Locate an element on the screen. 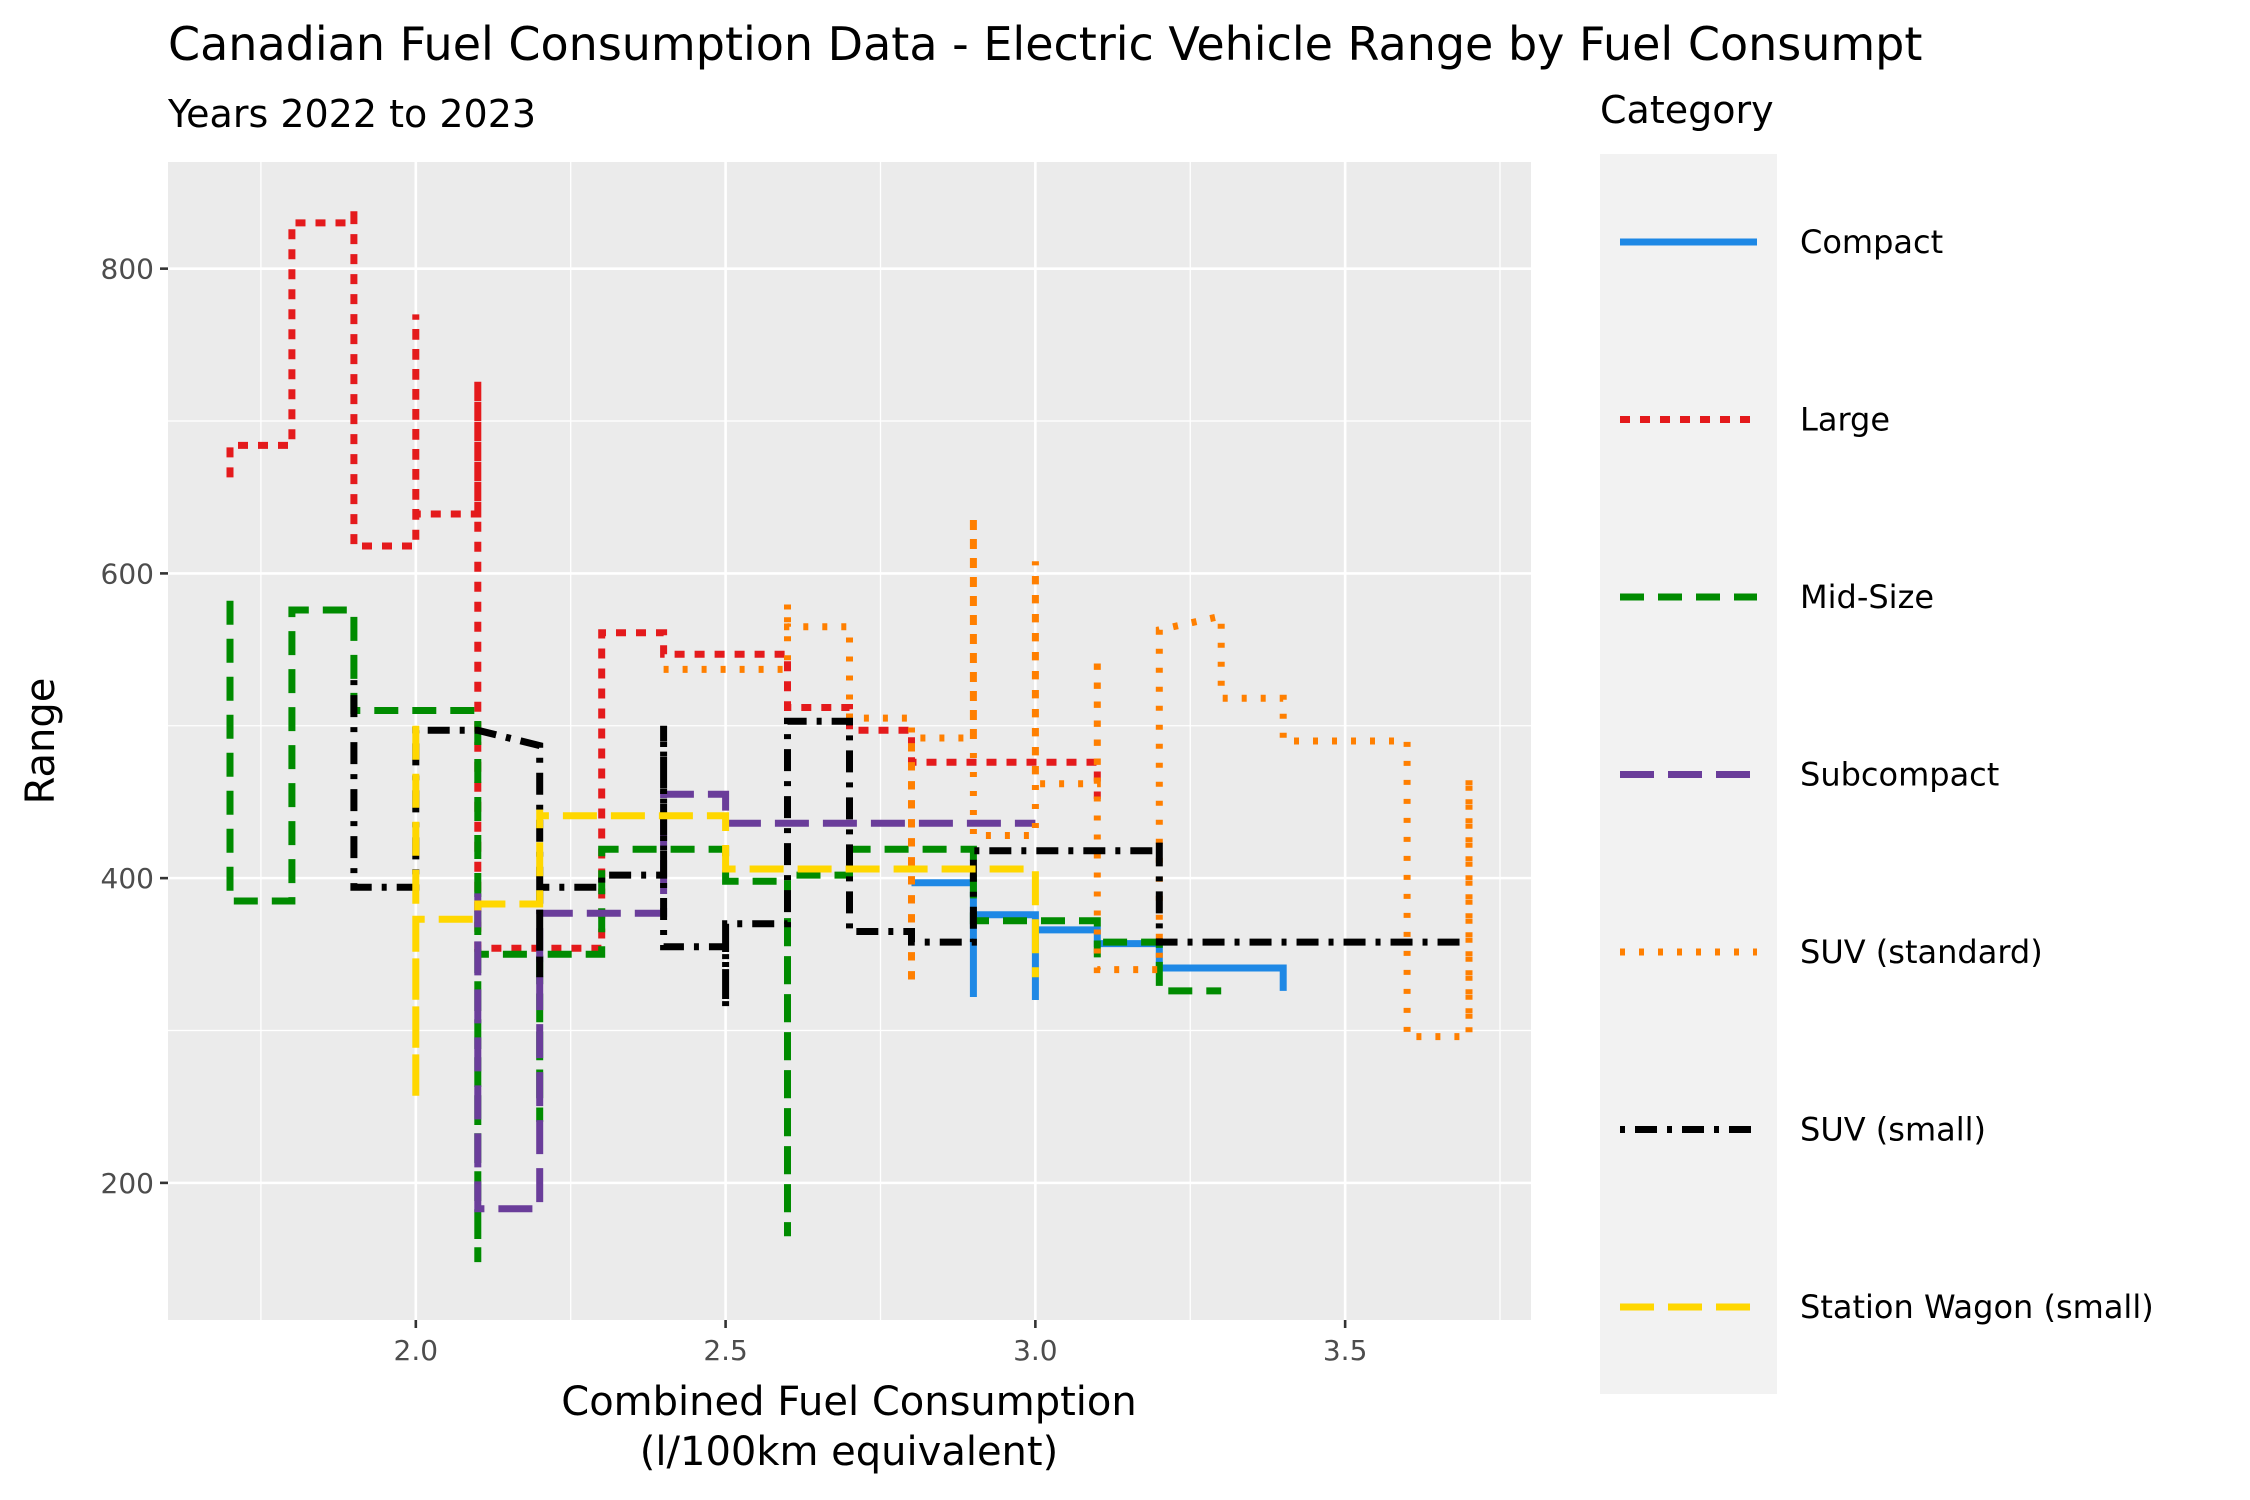 The width and height of the screenshot is (2250, 1500). y-axis-ticks: 200 400 600 800 is located at coordinates (134, 726).